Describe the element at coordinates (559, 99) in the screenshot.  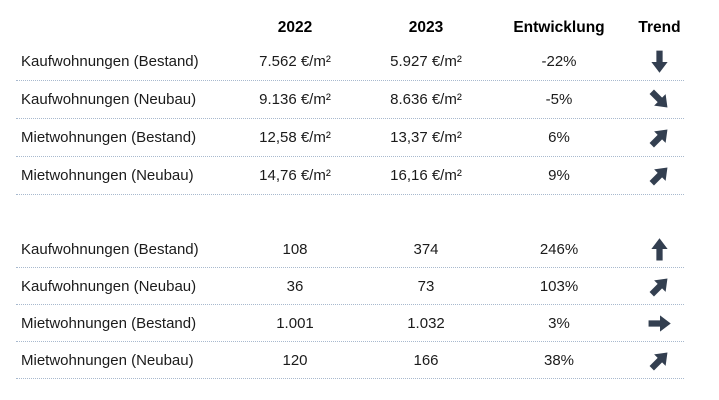
I see `value-entwicklung: -5%` at that location.